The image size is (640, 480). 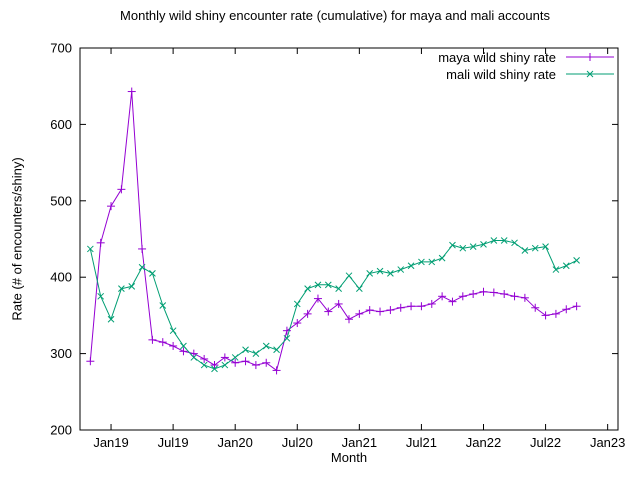 What do you see at coordinates (61, 277) in the screenshot?
I see `y-tick-label: 400` at bounding box center [61, 277].